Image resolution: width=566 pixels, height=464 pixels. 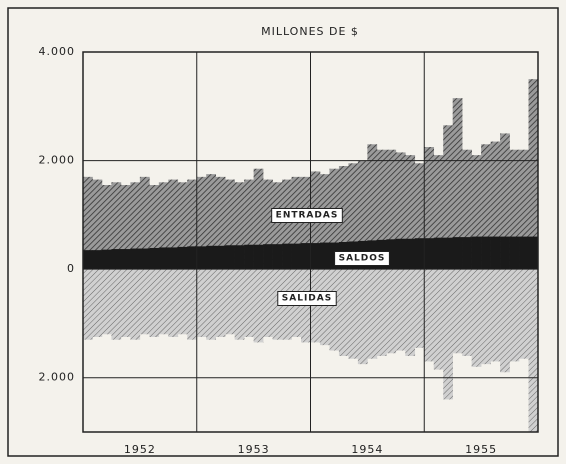 What do you see at coordinates (57, 51) in the screenshot?
I see `y-tick-label: 4.000` at bounding box center [57, 51].